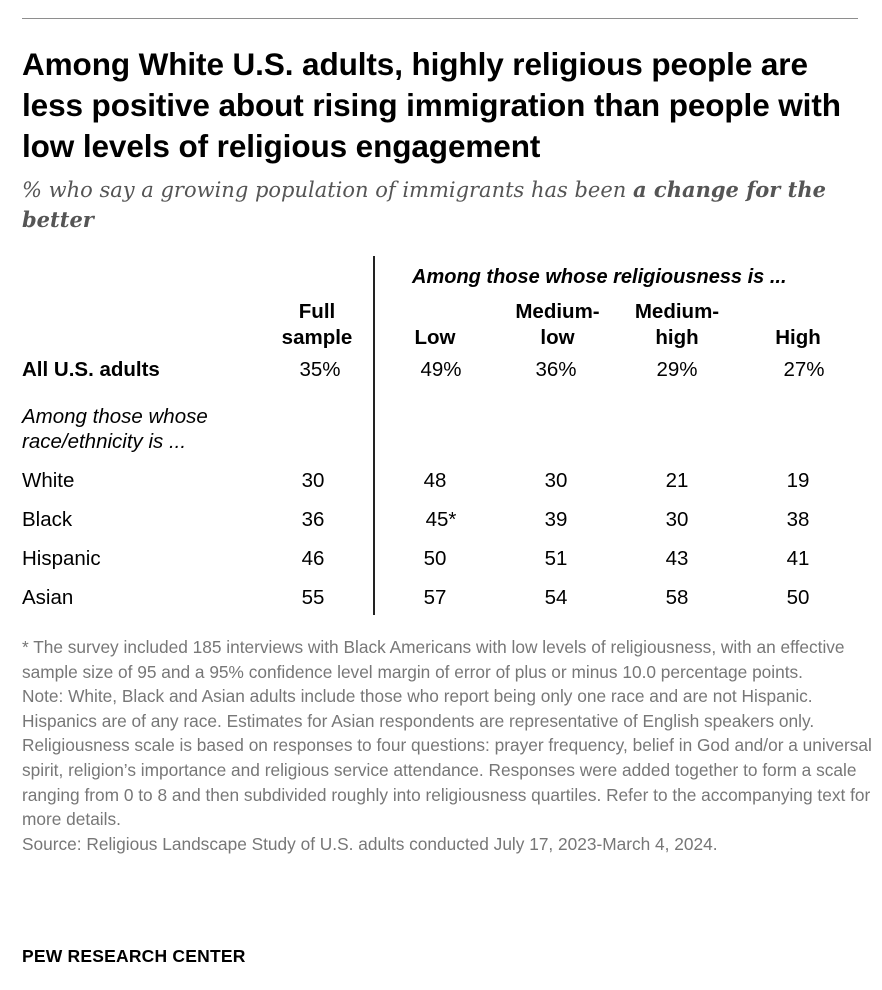 The width and height of the screenshot is (882, 990). What do you see at coordinates (134, 956) in the screenshot?
I see `pew-research-center-logo: PEW RESEARCH CENTER` at bounding box center [134, 956].